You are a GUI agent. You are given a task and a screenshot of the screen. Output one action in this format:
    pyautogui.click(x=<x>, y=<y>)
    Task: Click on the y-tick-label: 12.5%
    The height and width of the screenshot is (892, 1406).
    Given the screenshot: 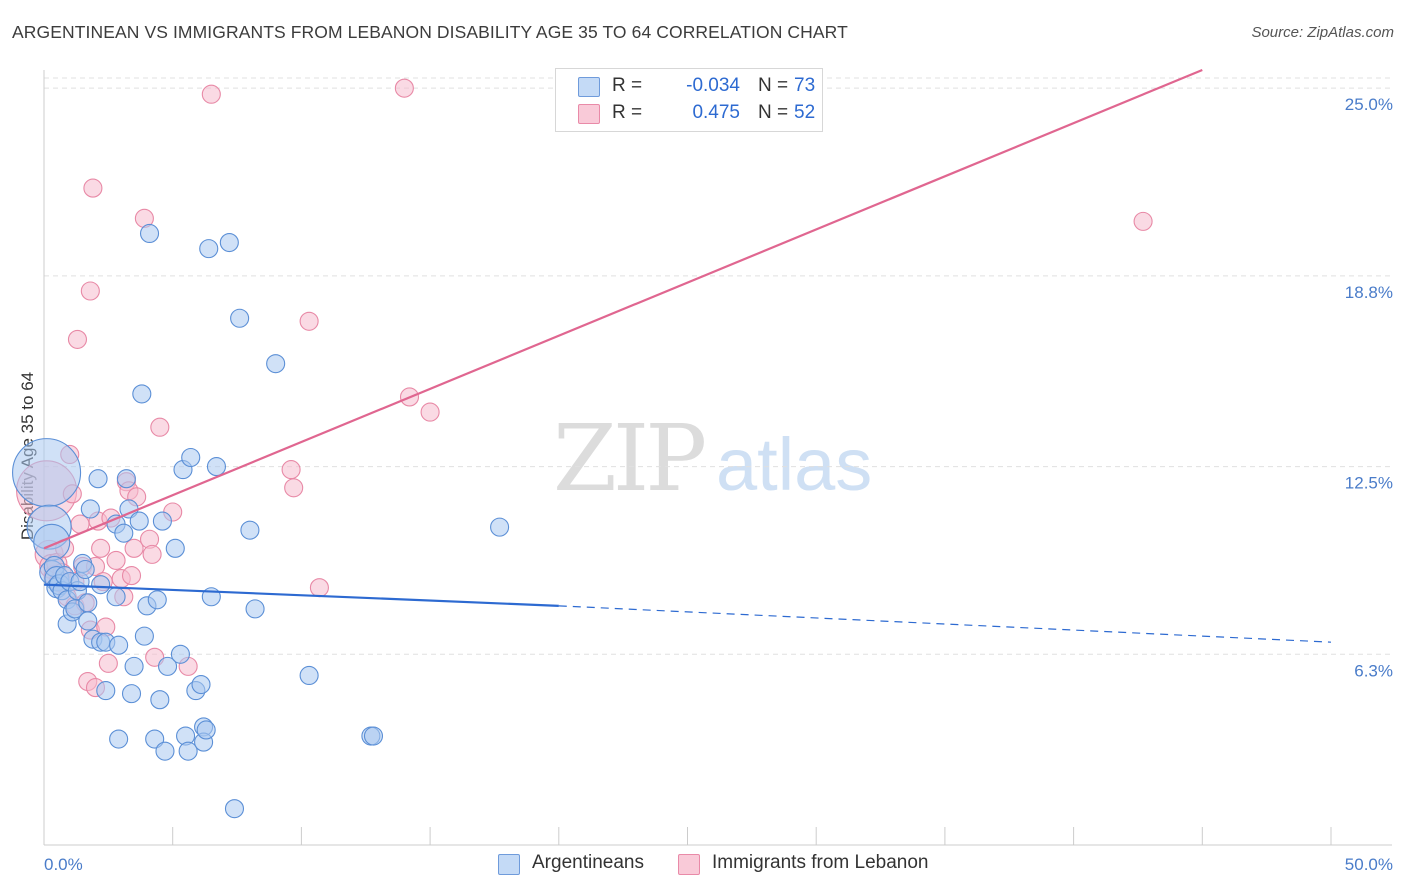 What is the action you would take?
    pyautogui.click(x=1369, y=483)
    